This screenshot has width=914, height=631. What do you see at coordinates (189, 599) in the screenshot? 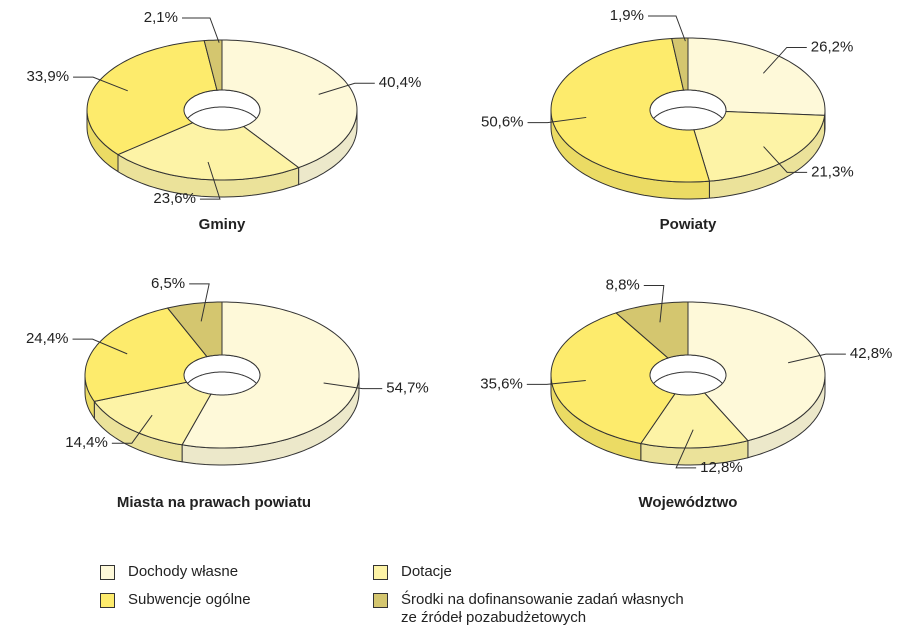
I see `legend-label: Subwencje ogólne` at bounding box center [189, 599].